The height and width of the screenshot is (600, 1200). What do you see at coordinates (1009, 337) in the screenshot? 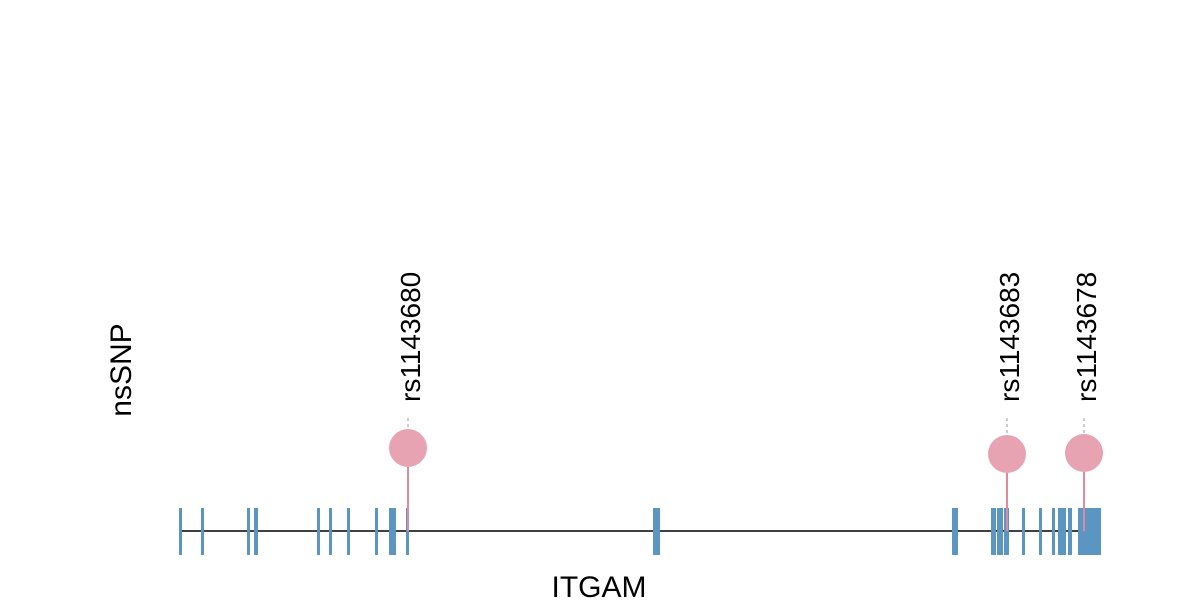
I see `snp-label: rs1143683` at bounding box center [1009, 337].